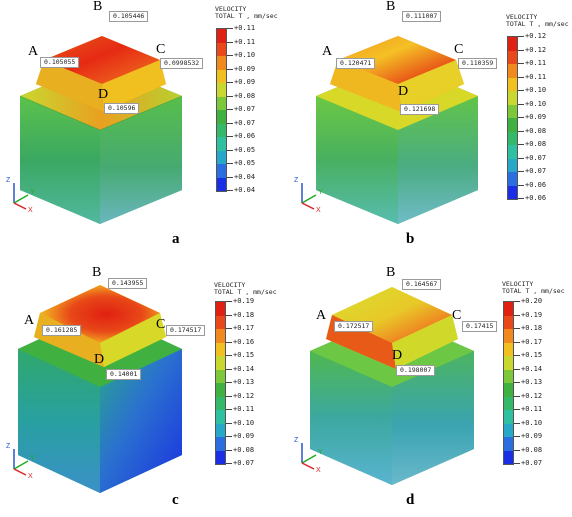 The width and height of the screenshot is (572, 517). What do you see at coordinates (536, 90) in the screenshot?
I see `legend-value-label: +0.10` at bounding box center [536, 90].